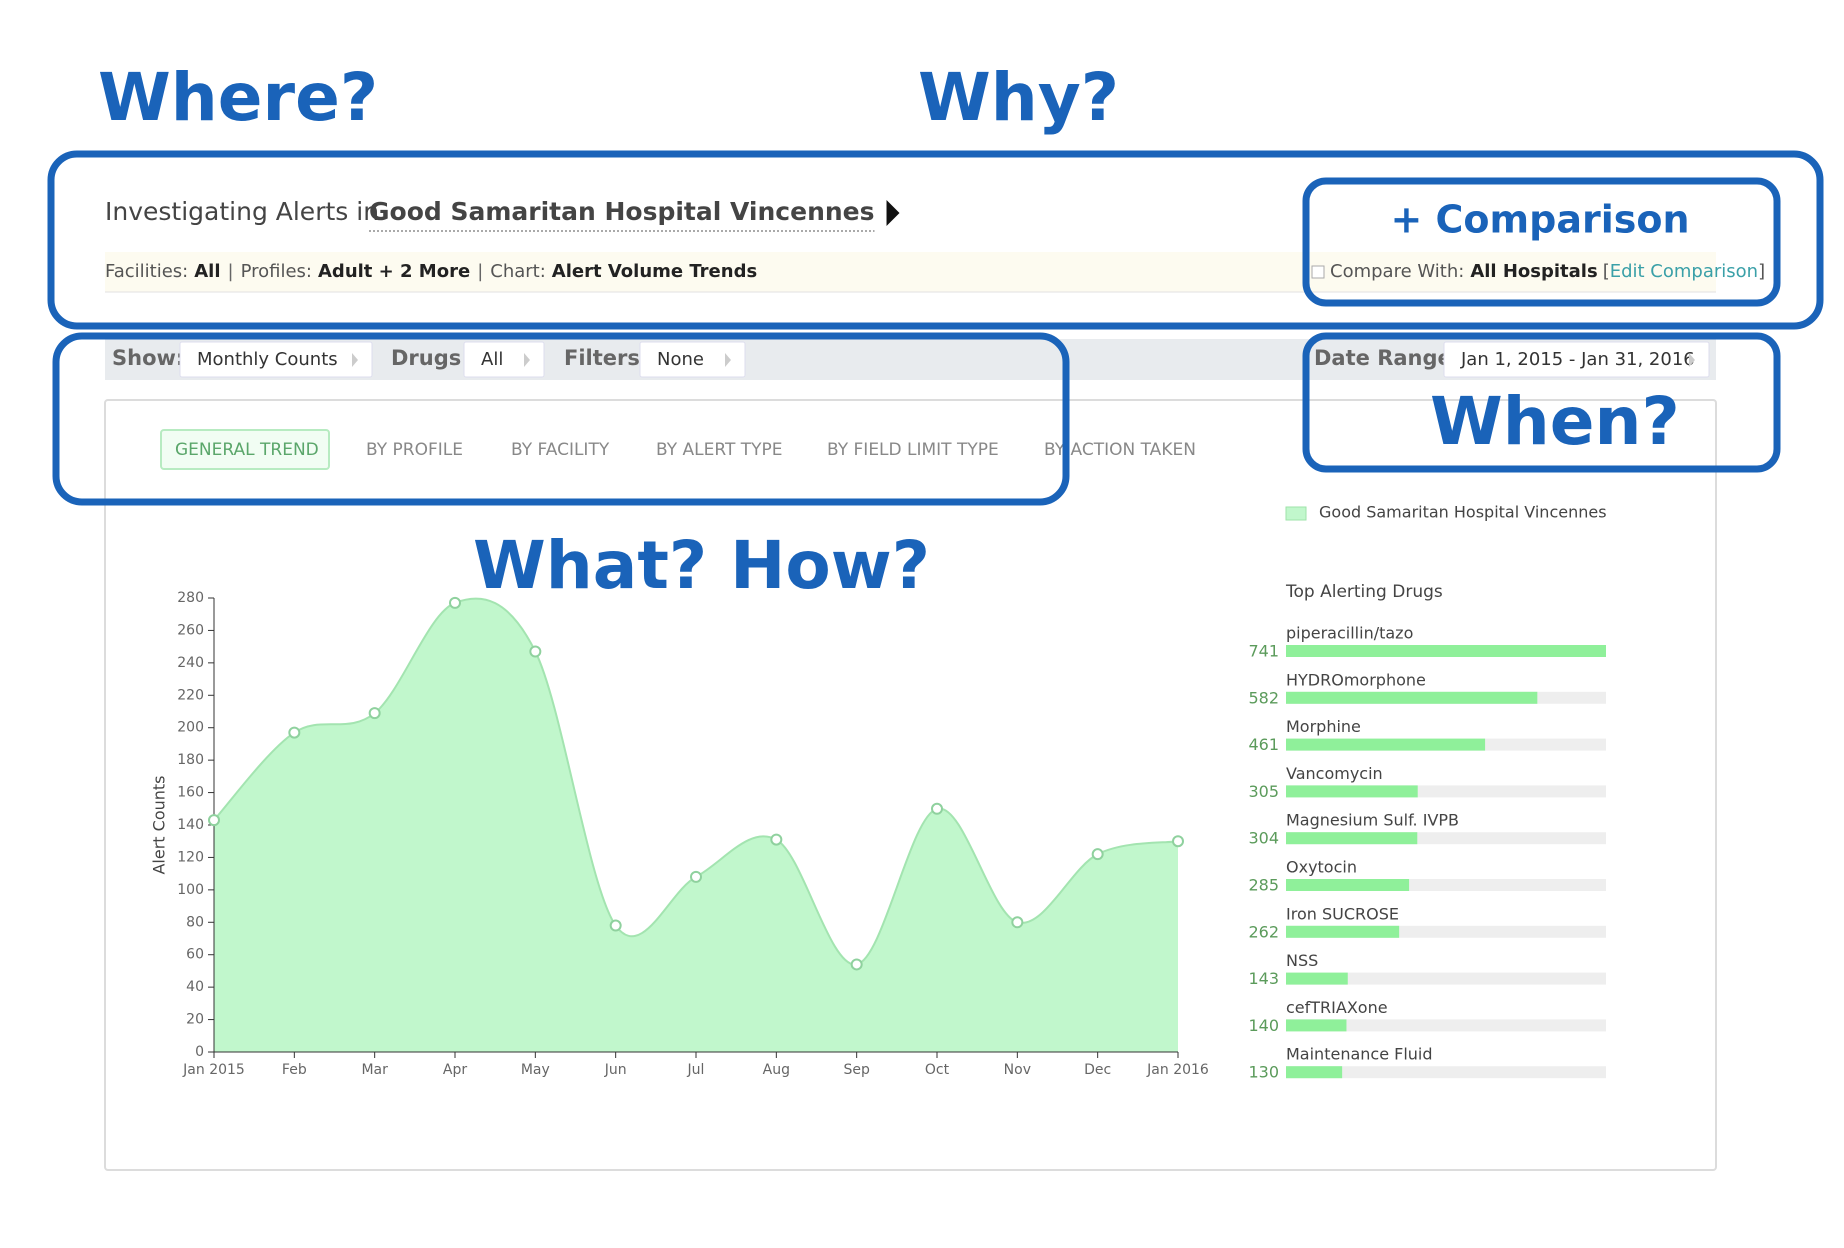  I want to click on x-tick-label: Feb, so click(294, 1070).